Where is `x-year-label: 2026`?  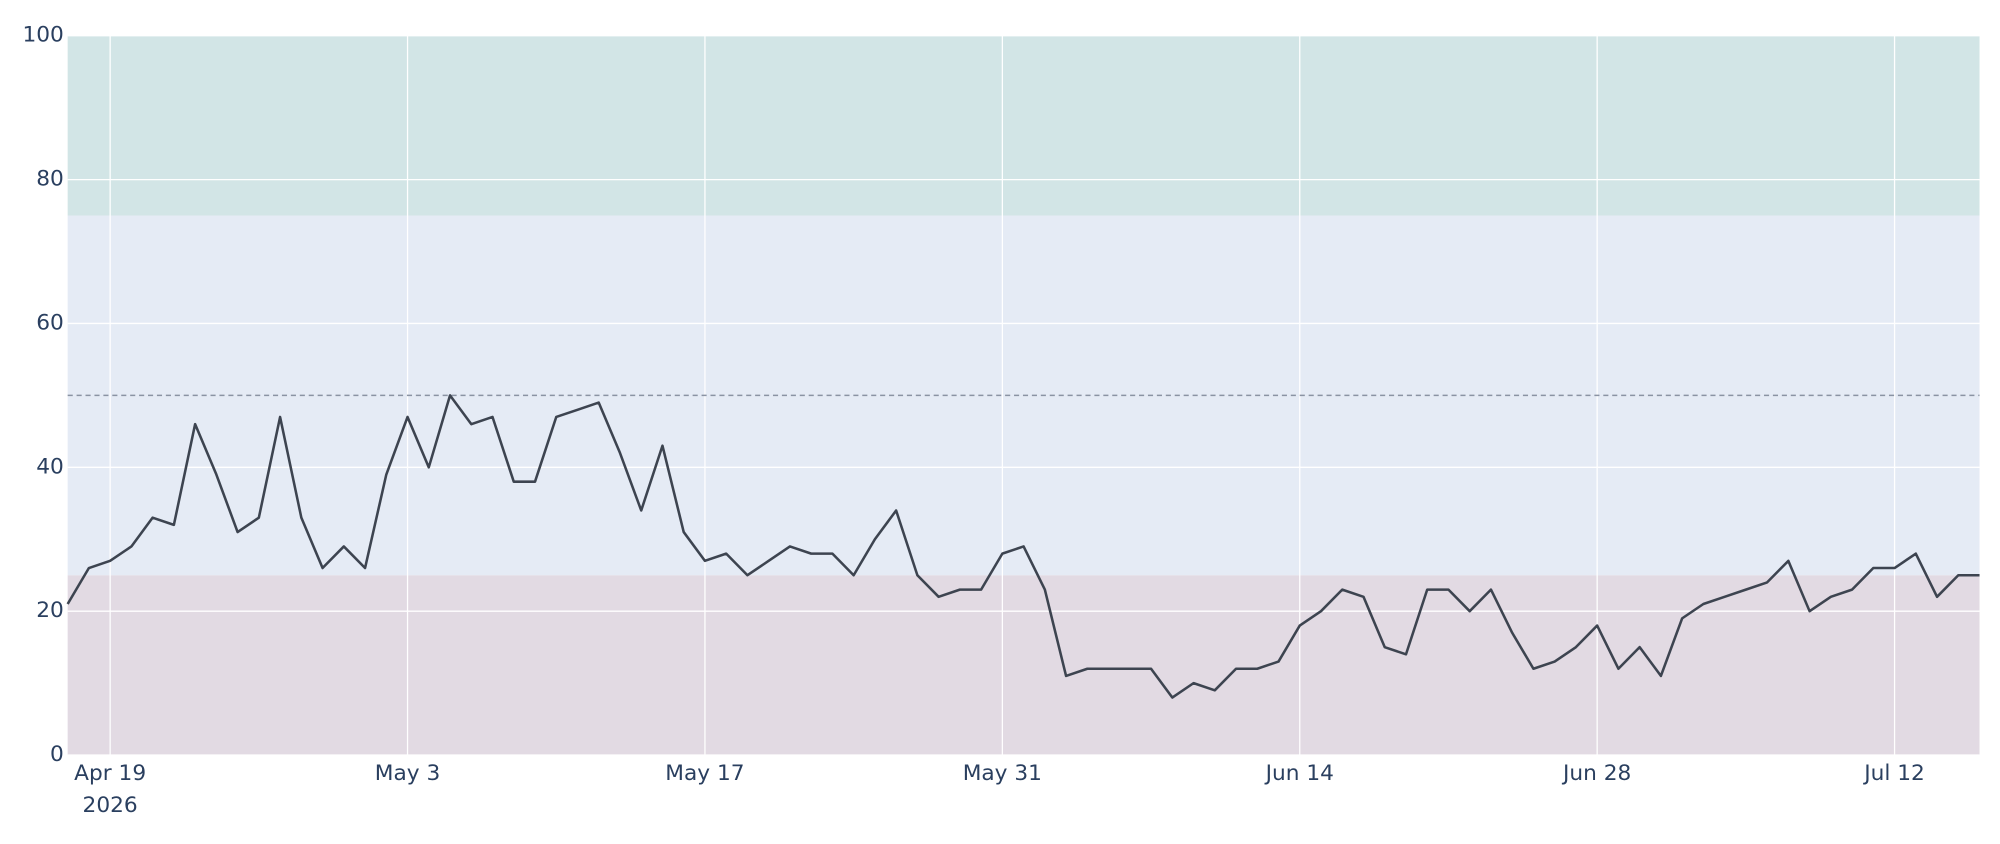 x-year-label: 2026 is located at coordinates (110, 805).